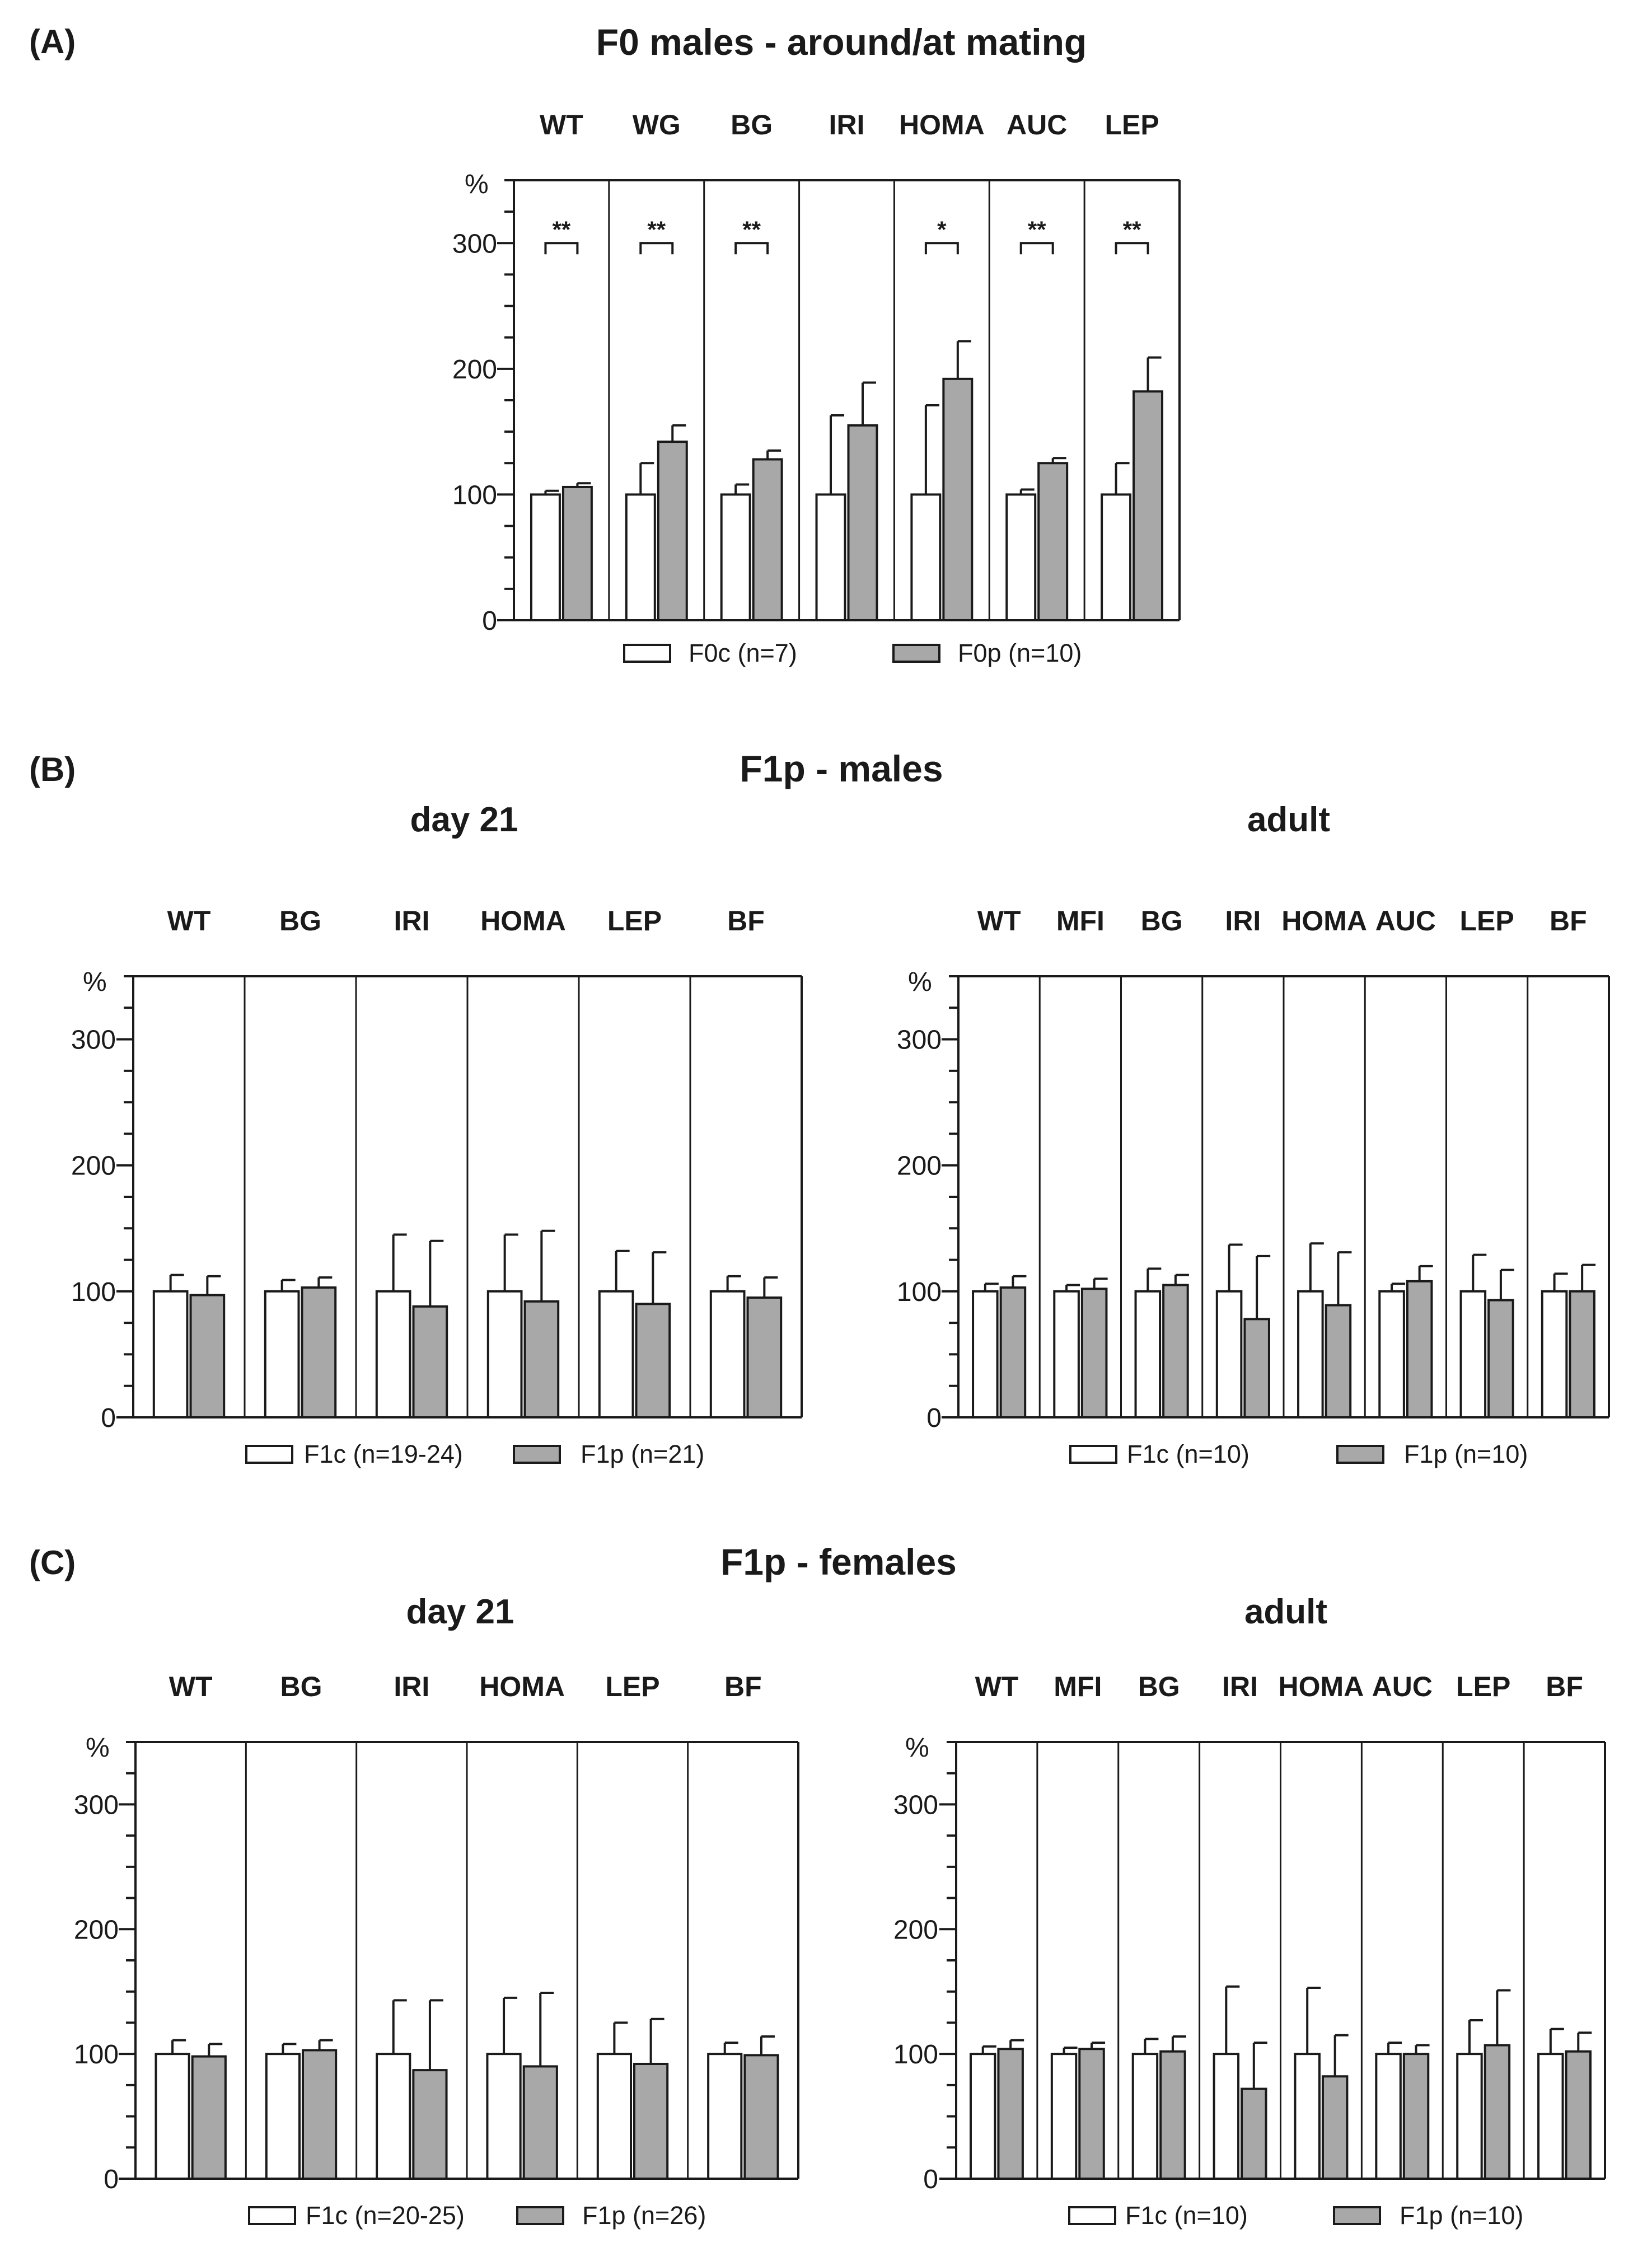  What do you see at coordinates (942, 229) in the screenshot?
I see `significance-marker: *` at bounding box center [942, 229].